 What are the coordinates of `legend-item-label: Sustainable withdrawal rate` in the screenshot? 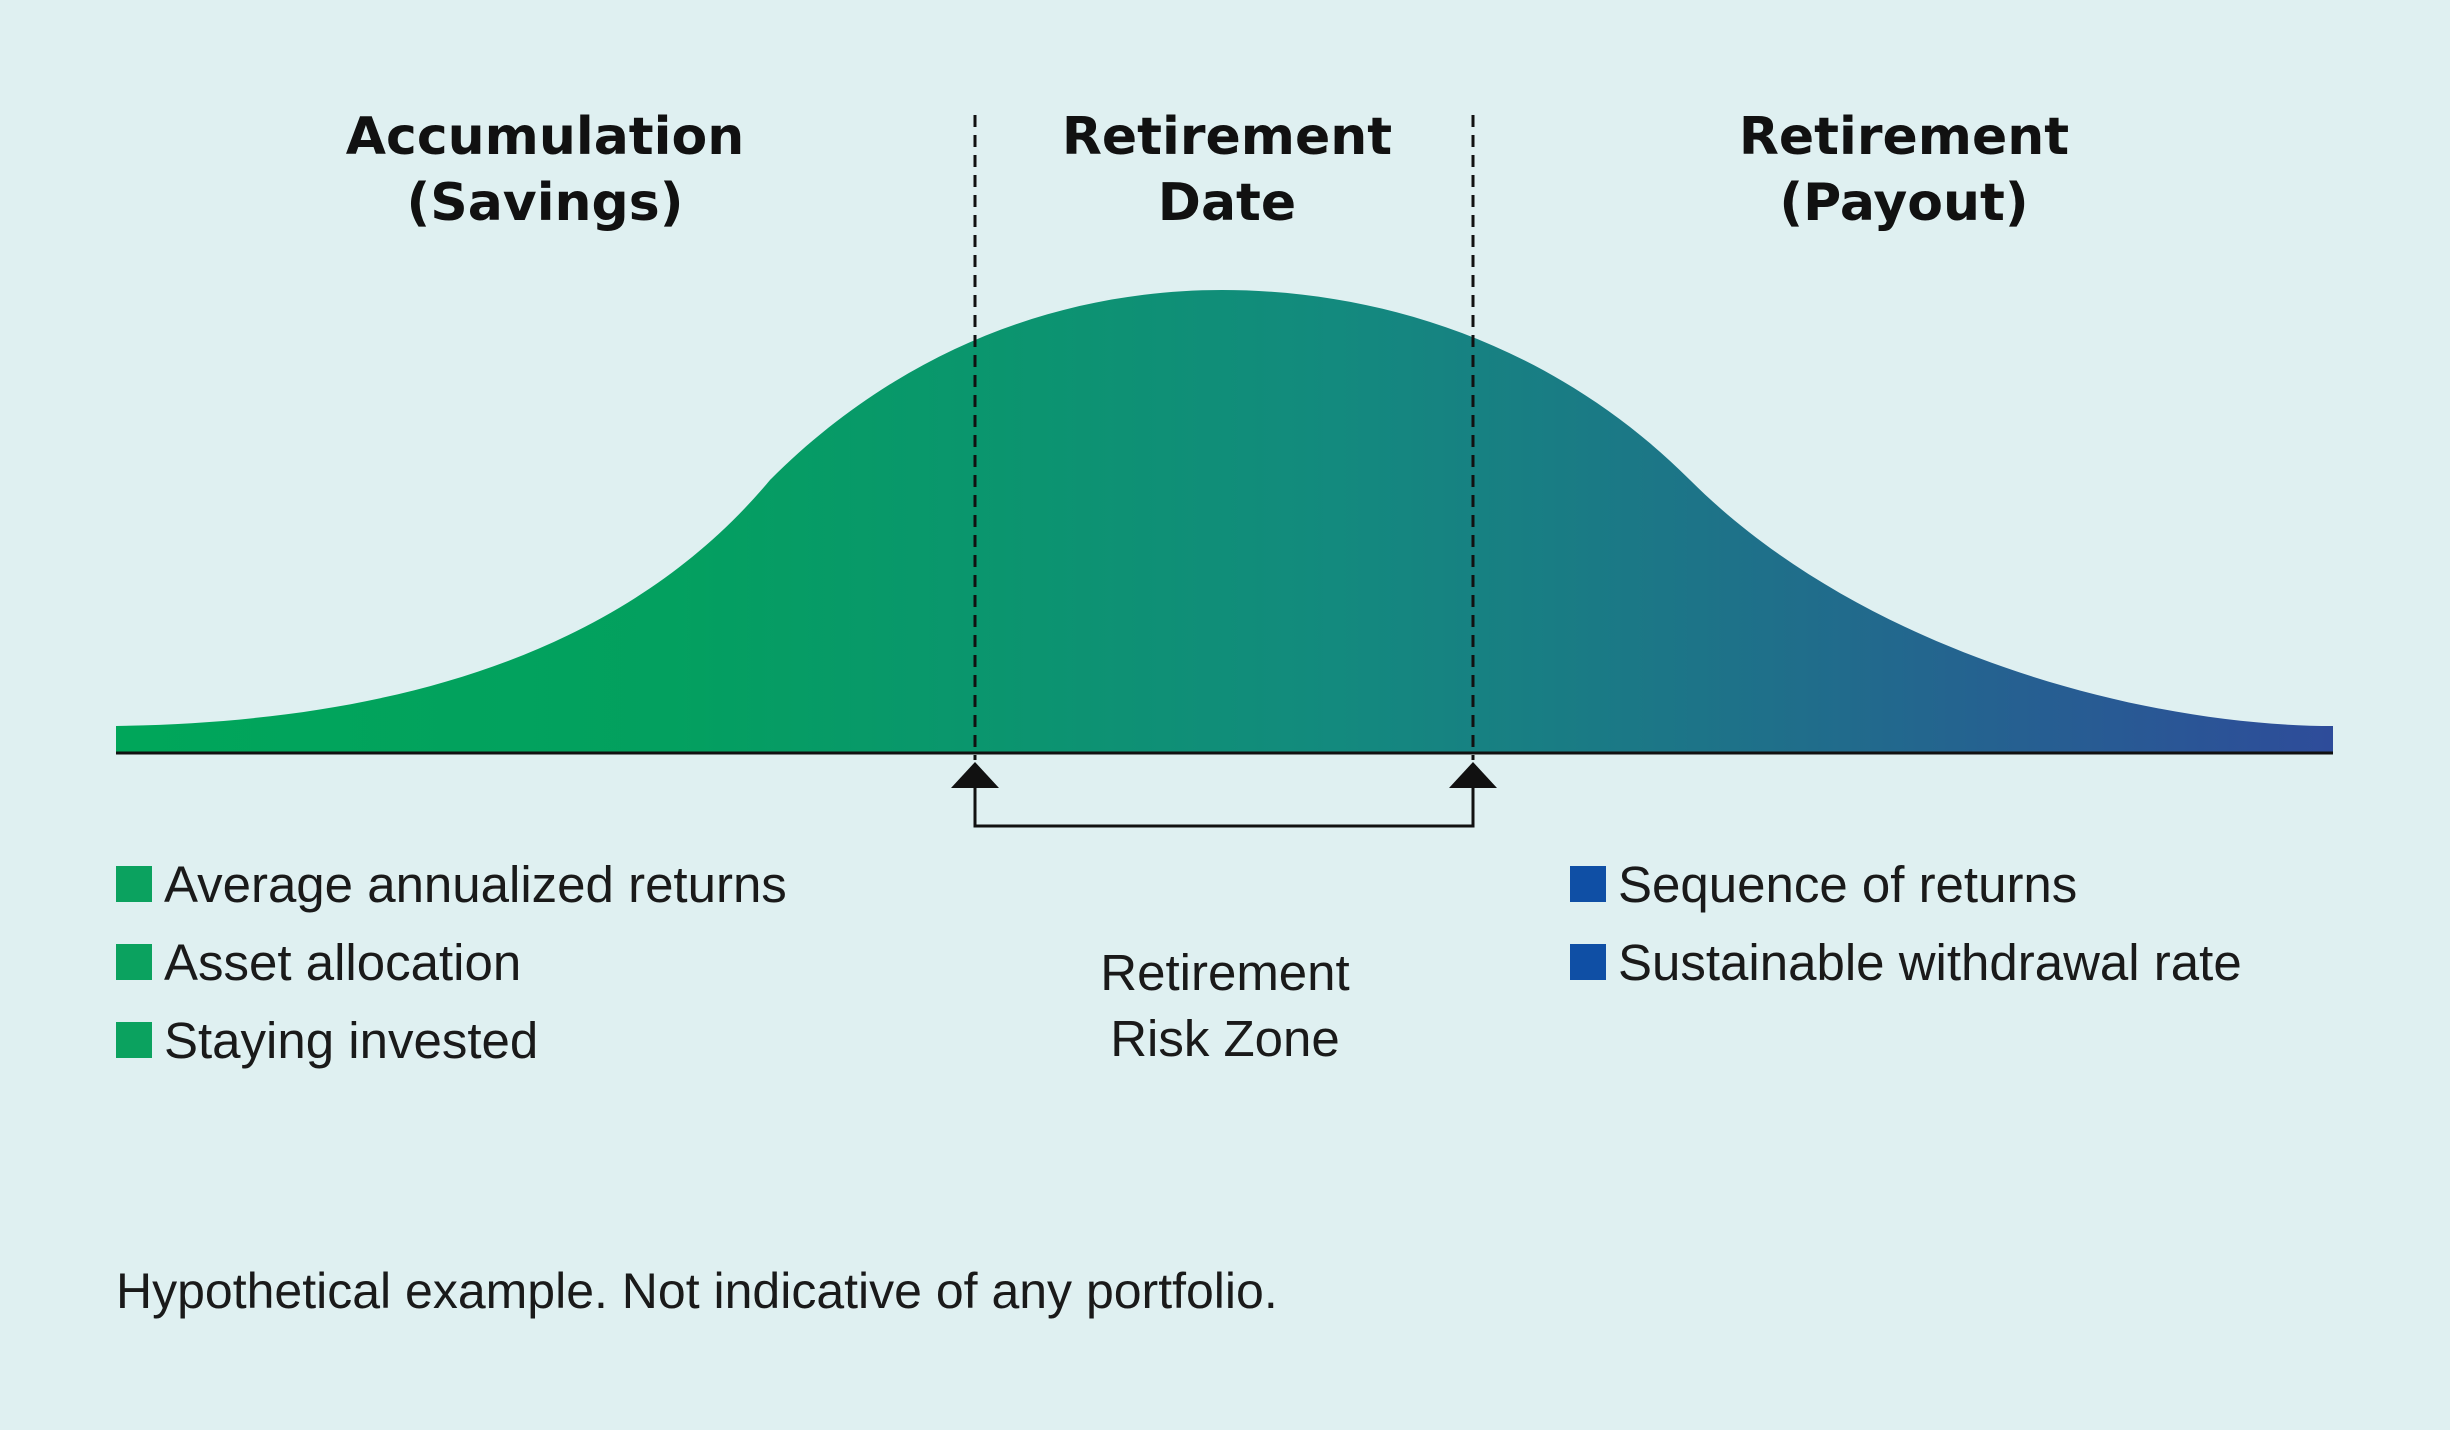 It's located at (1930, 962).